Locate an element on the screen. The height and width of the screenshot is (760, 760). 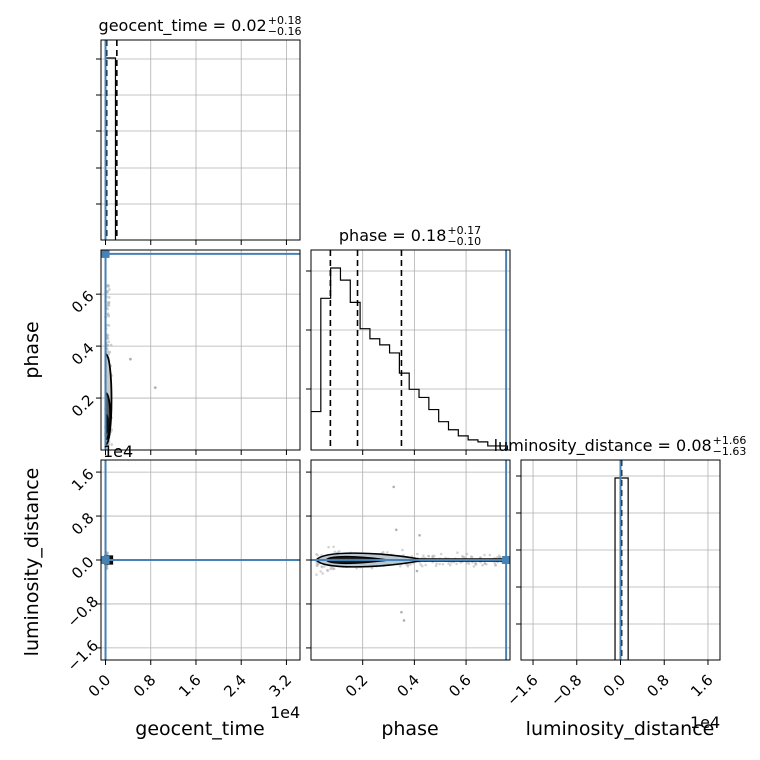
x-tick-label: 0.0 is located at coordinates (100, 686).